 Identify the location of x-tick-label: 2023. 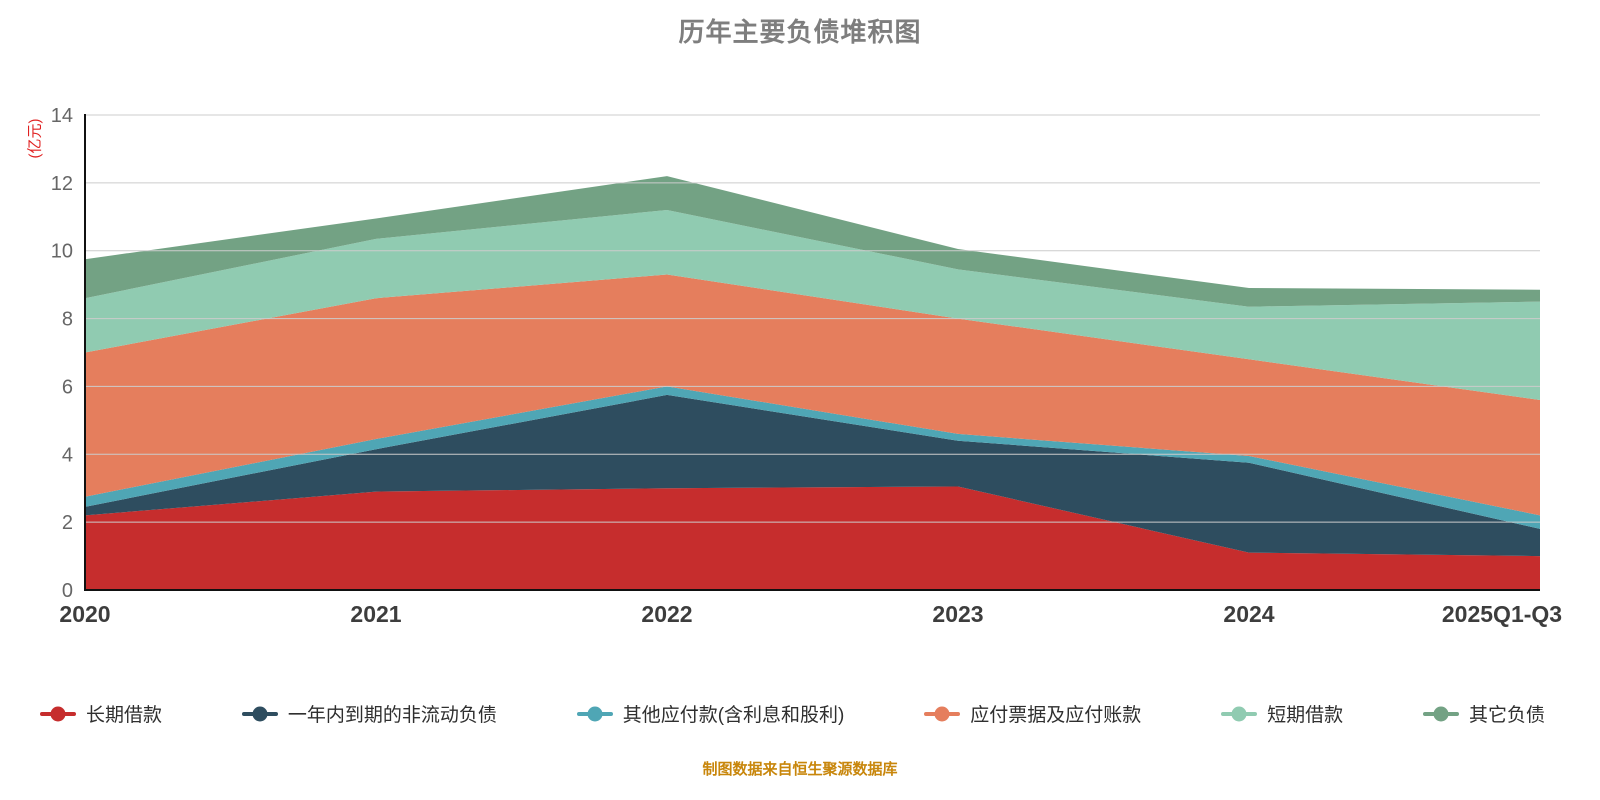
(957, 614).